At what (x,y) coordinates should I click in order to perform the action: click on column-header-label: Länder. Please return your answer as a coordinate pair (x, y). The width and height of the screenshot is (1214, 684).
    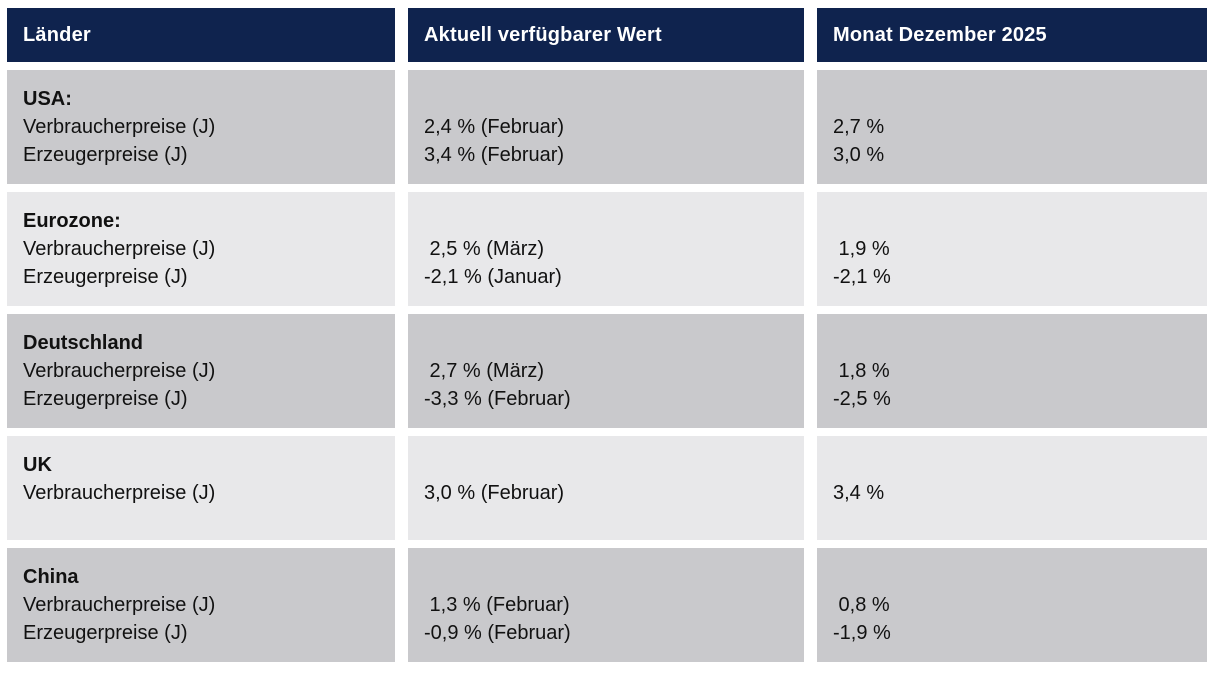
    Looking at the image, I should click on (57, 34).